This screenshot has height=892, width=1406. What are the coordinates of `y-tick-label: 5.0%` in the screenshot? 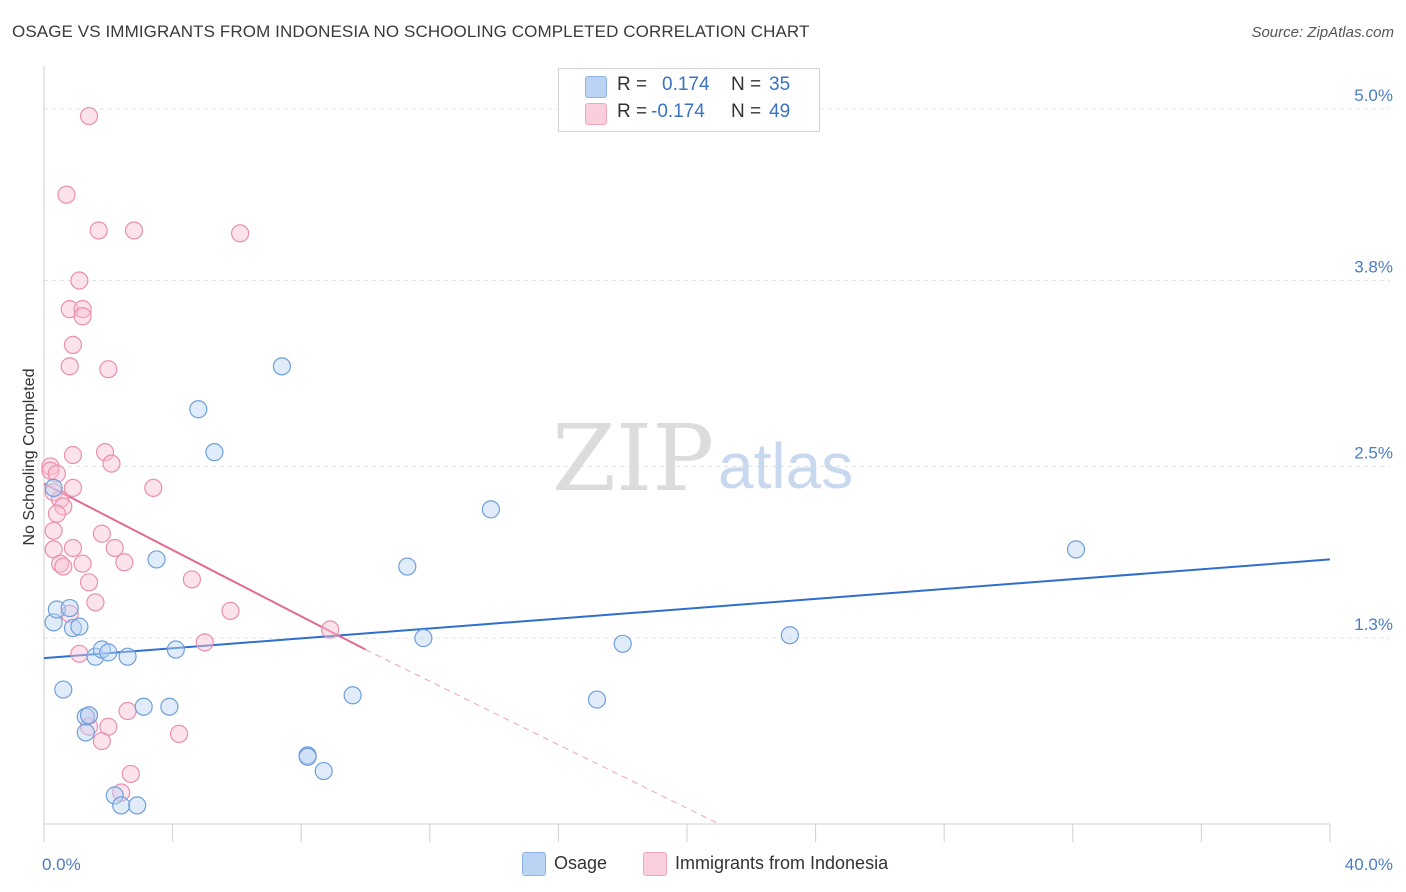 It's located at (1373, 95).